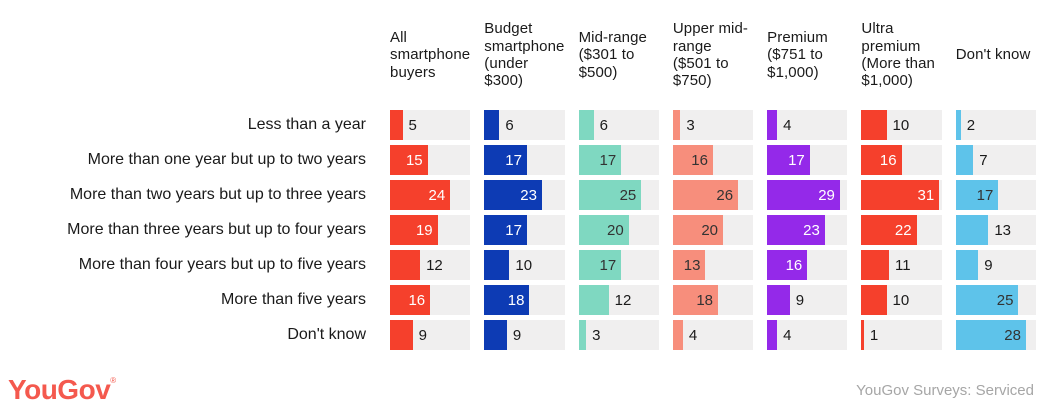 The image size is (1044, 414). What do you see at coordinates (430, 54) in the screenshot?
I see `column-header: All smartphone buyers` at bounding box center [430, 54].